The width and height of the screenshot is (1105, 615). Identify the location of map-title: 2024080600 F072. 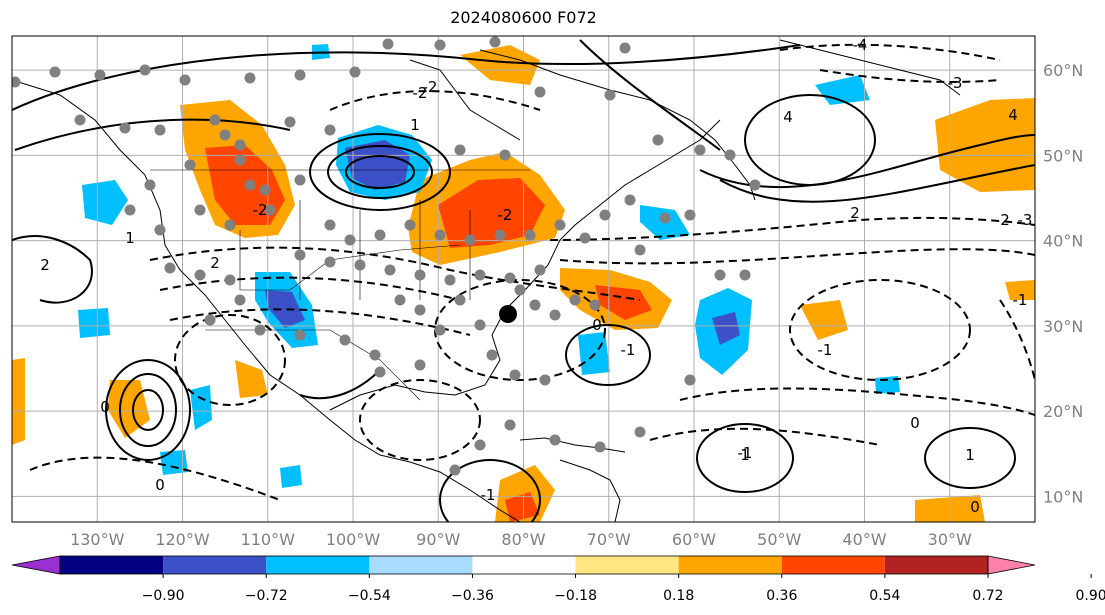
(523, 17).